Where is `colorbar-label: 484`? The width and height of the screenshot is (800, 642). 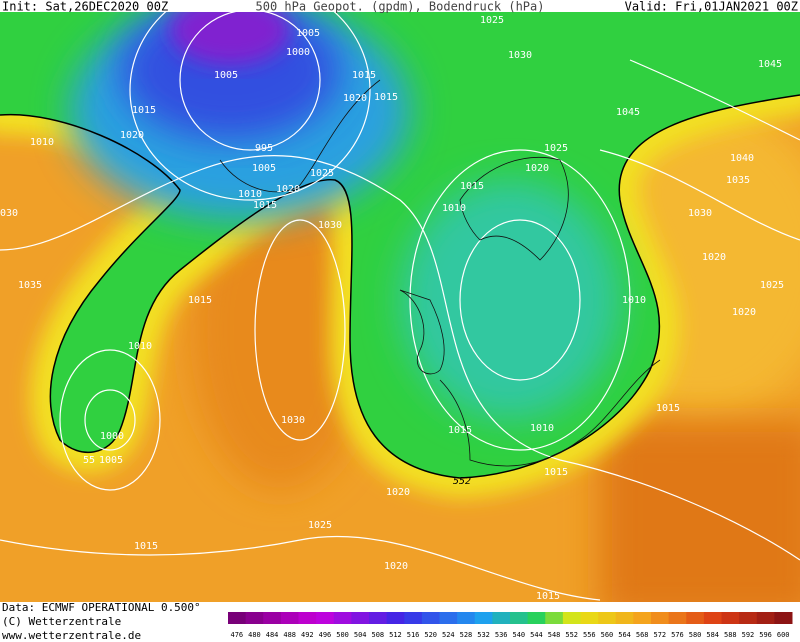 colorbar-label: 484 is located at coordinates (272, 635).